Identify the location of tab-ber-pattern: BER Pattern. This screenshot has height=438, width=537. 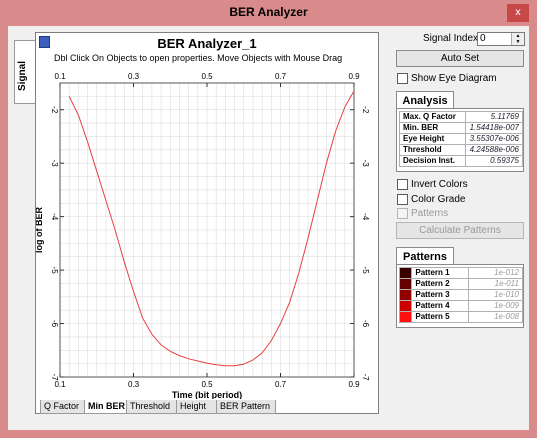
(246, 407).